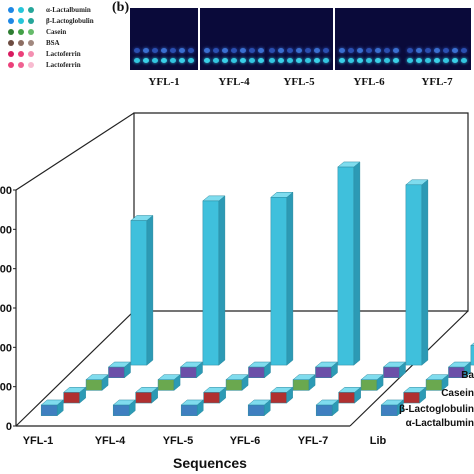  Describe the element at coordinates (70, 21) in the screenshot. I see `legend-label: β-Lactoglobulin` at that location.